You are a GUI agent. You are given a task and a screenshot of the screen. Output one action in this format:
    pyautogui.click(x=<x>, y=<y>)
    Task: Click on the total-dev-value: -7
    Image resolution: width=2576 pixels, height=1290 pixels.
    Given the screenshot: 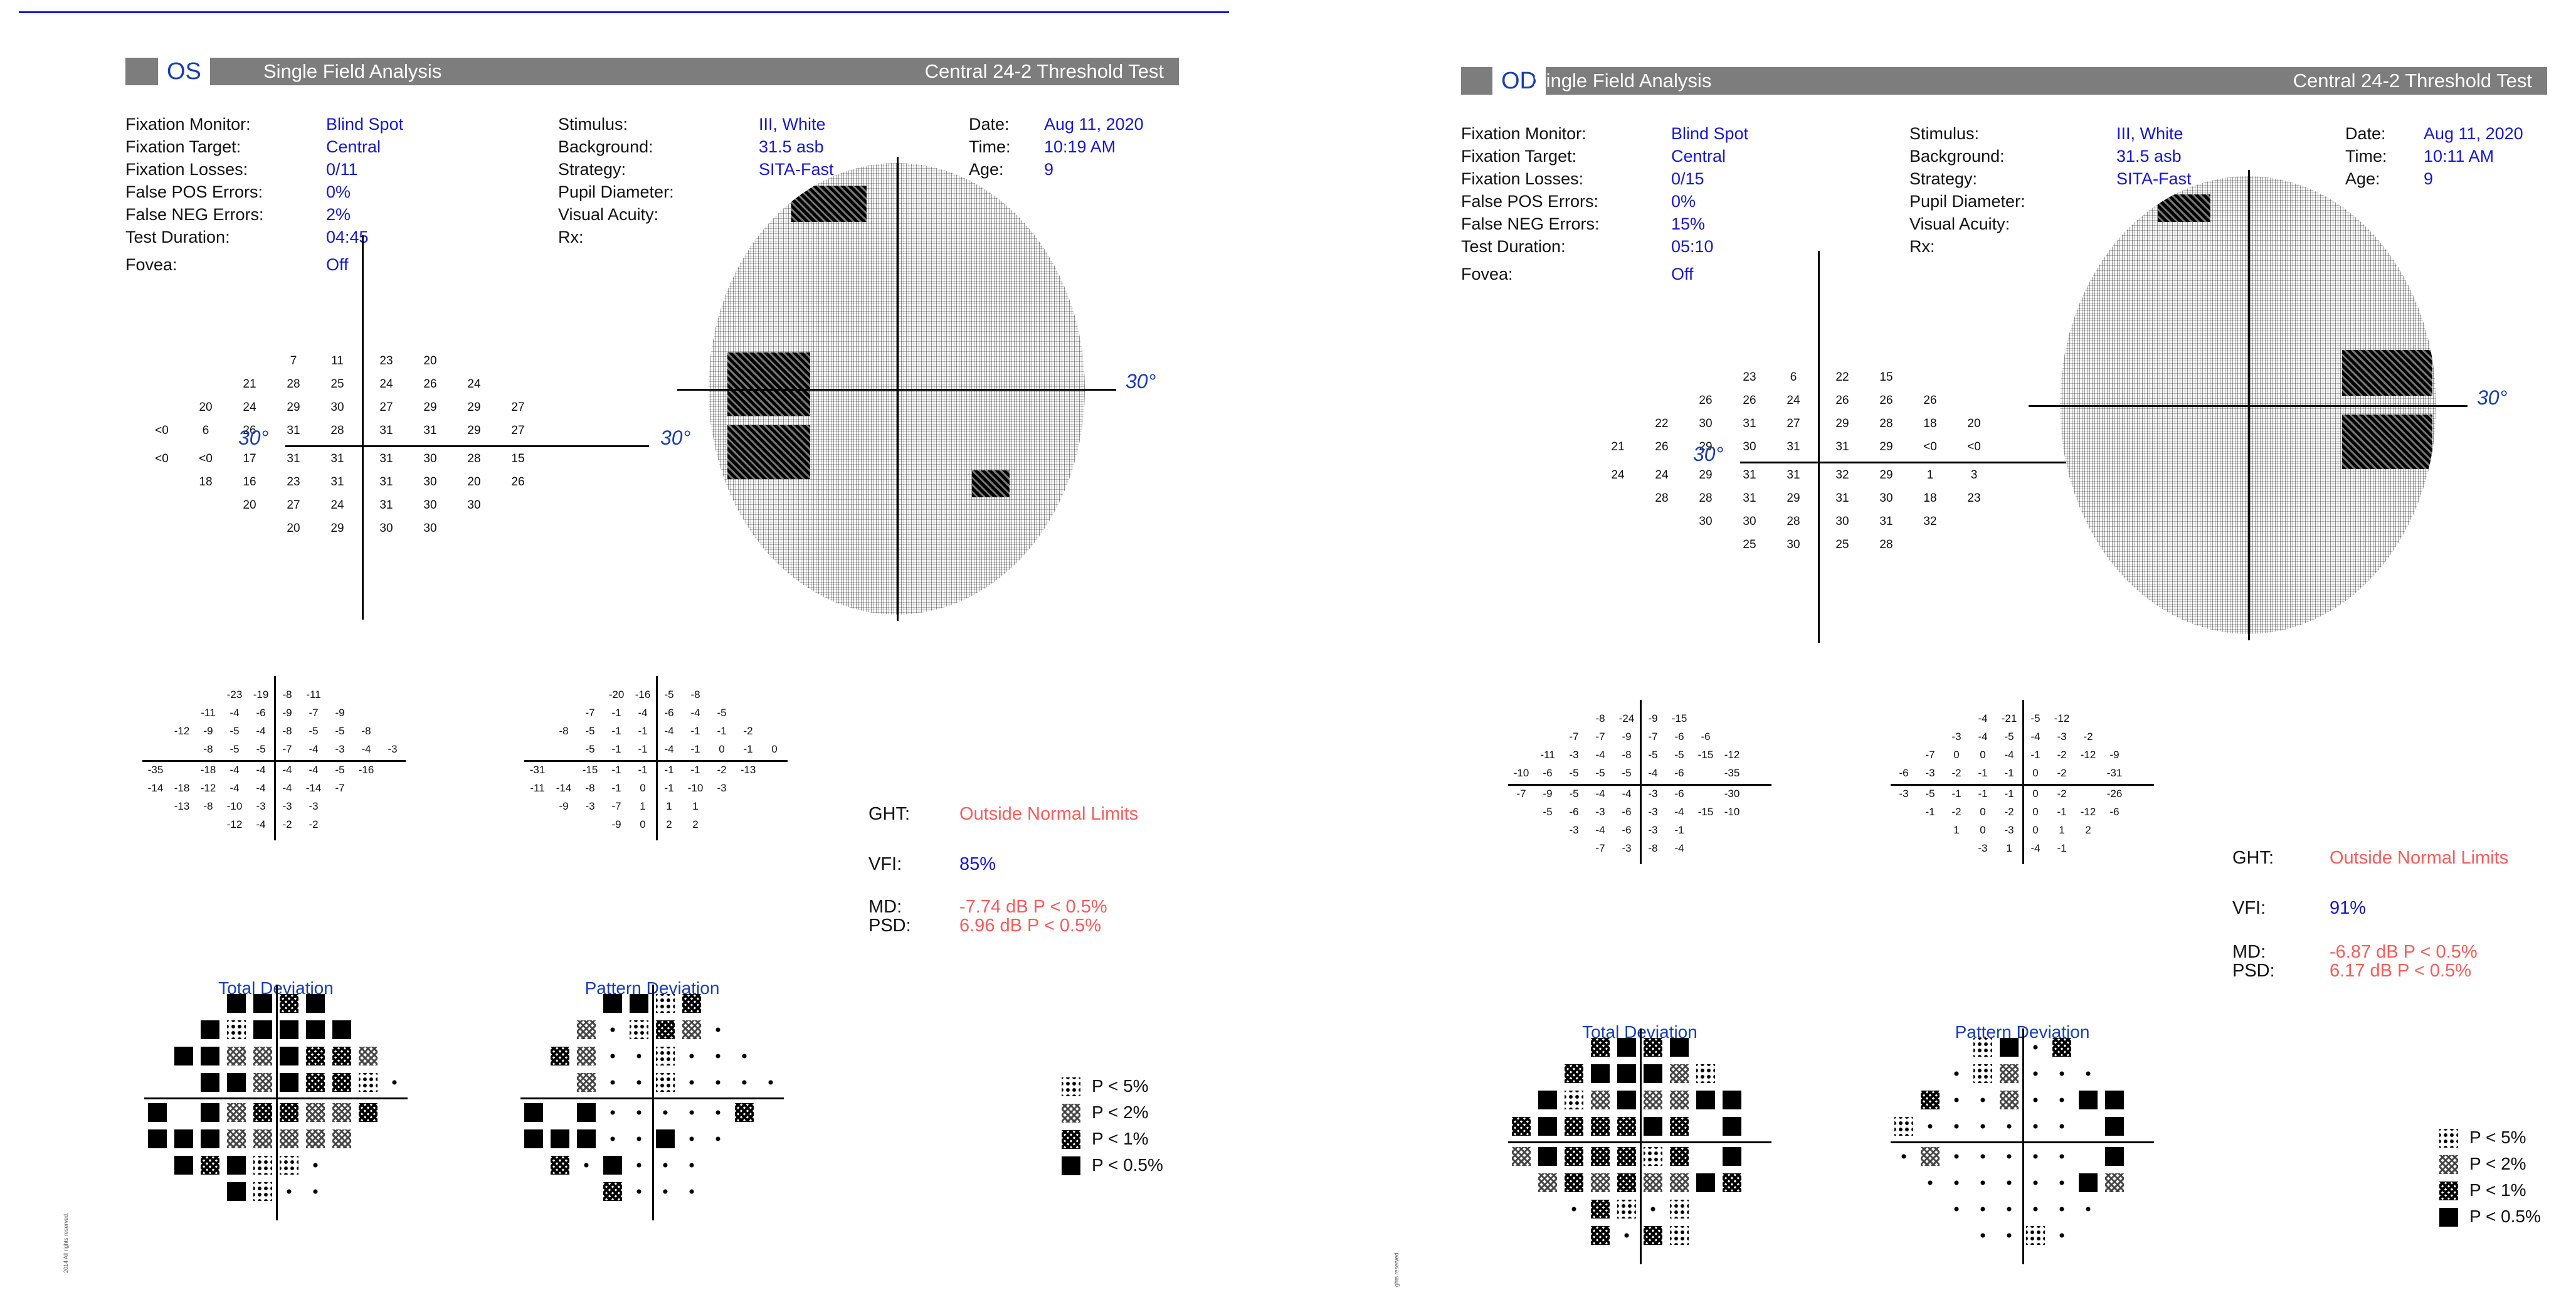 What is the action you would take?
    pyautogui.click(x=1600, y=737)
    